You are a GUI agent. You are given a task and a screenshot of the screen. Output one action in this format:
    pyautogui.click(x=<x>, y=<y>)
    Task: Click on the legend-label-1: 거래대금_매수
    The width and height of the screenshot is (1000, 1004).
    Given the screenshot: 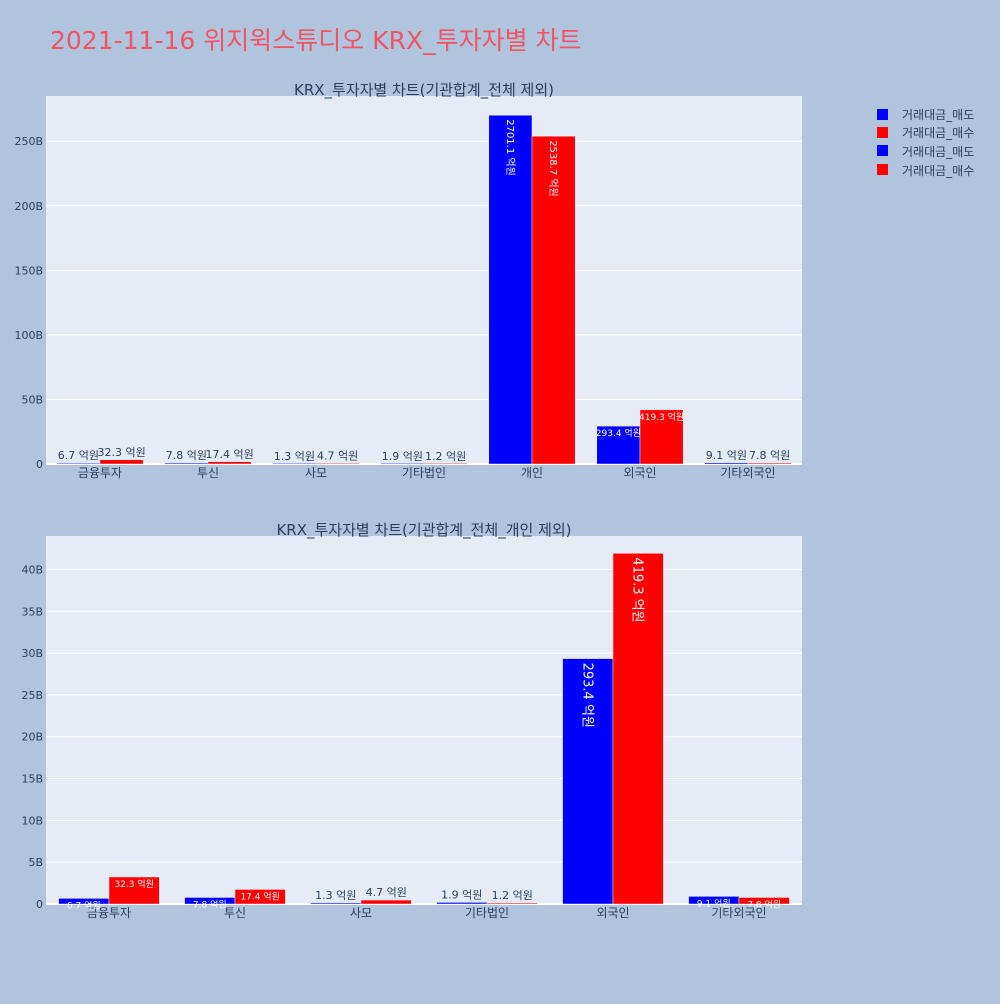 What is the action you would take?
    pyautogui.click(x=938, y=133)
    